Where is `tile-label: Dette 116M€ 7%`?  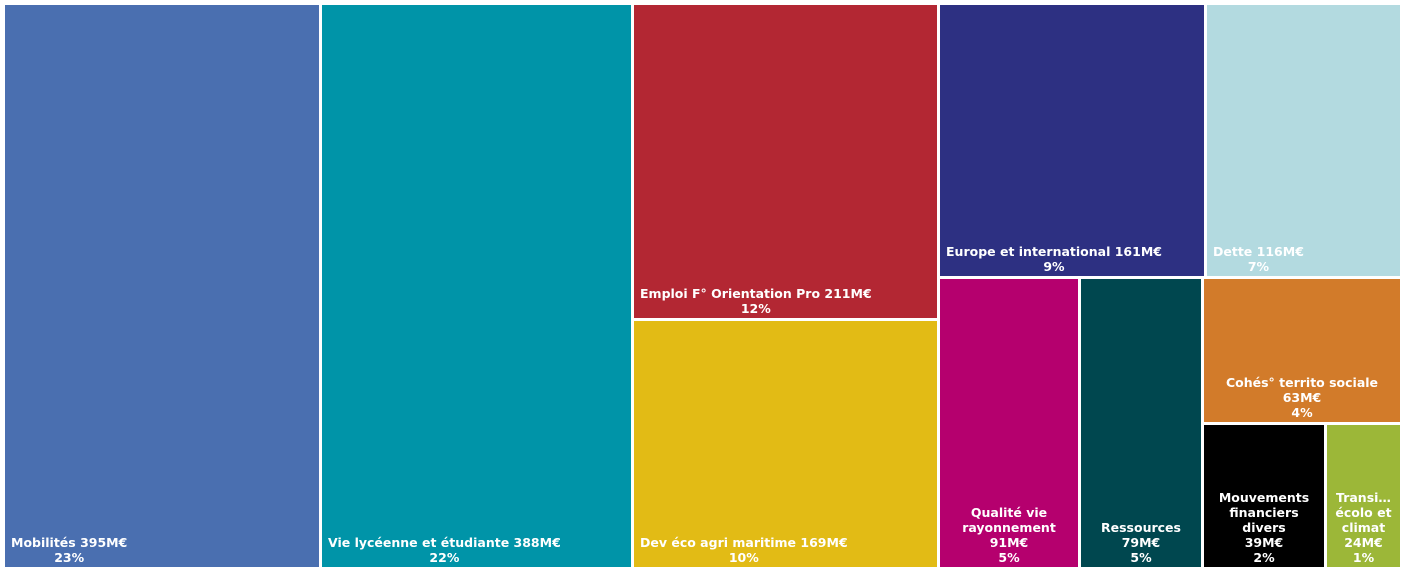 tile-label: Dette 116M€ 7% is located at coordinates (1258, 260).